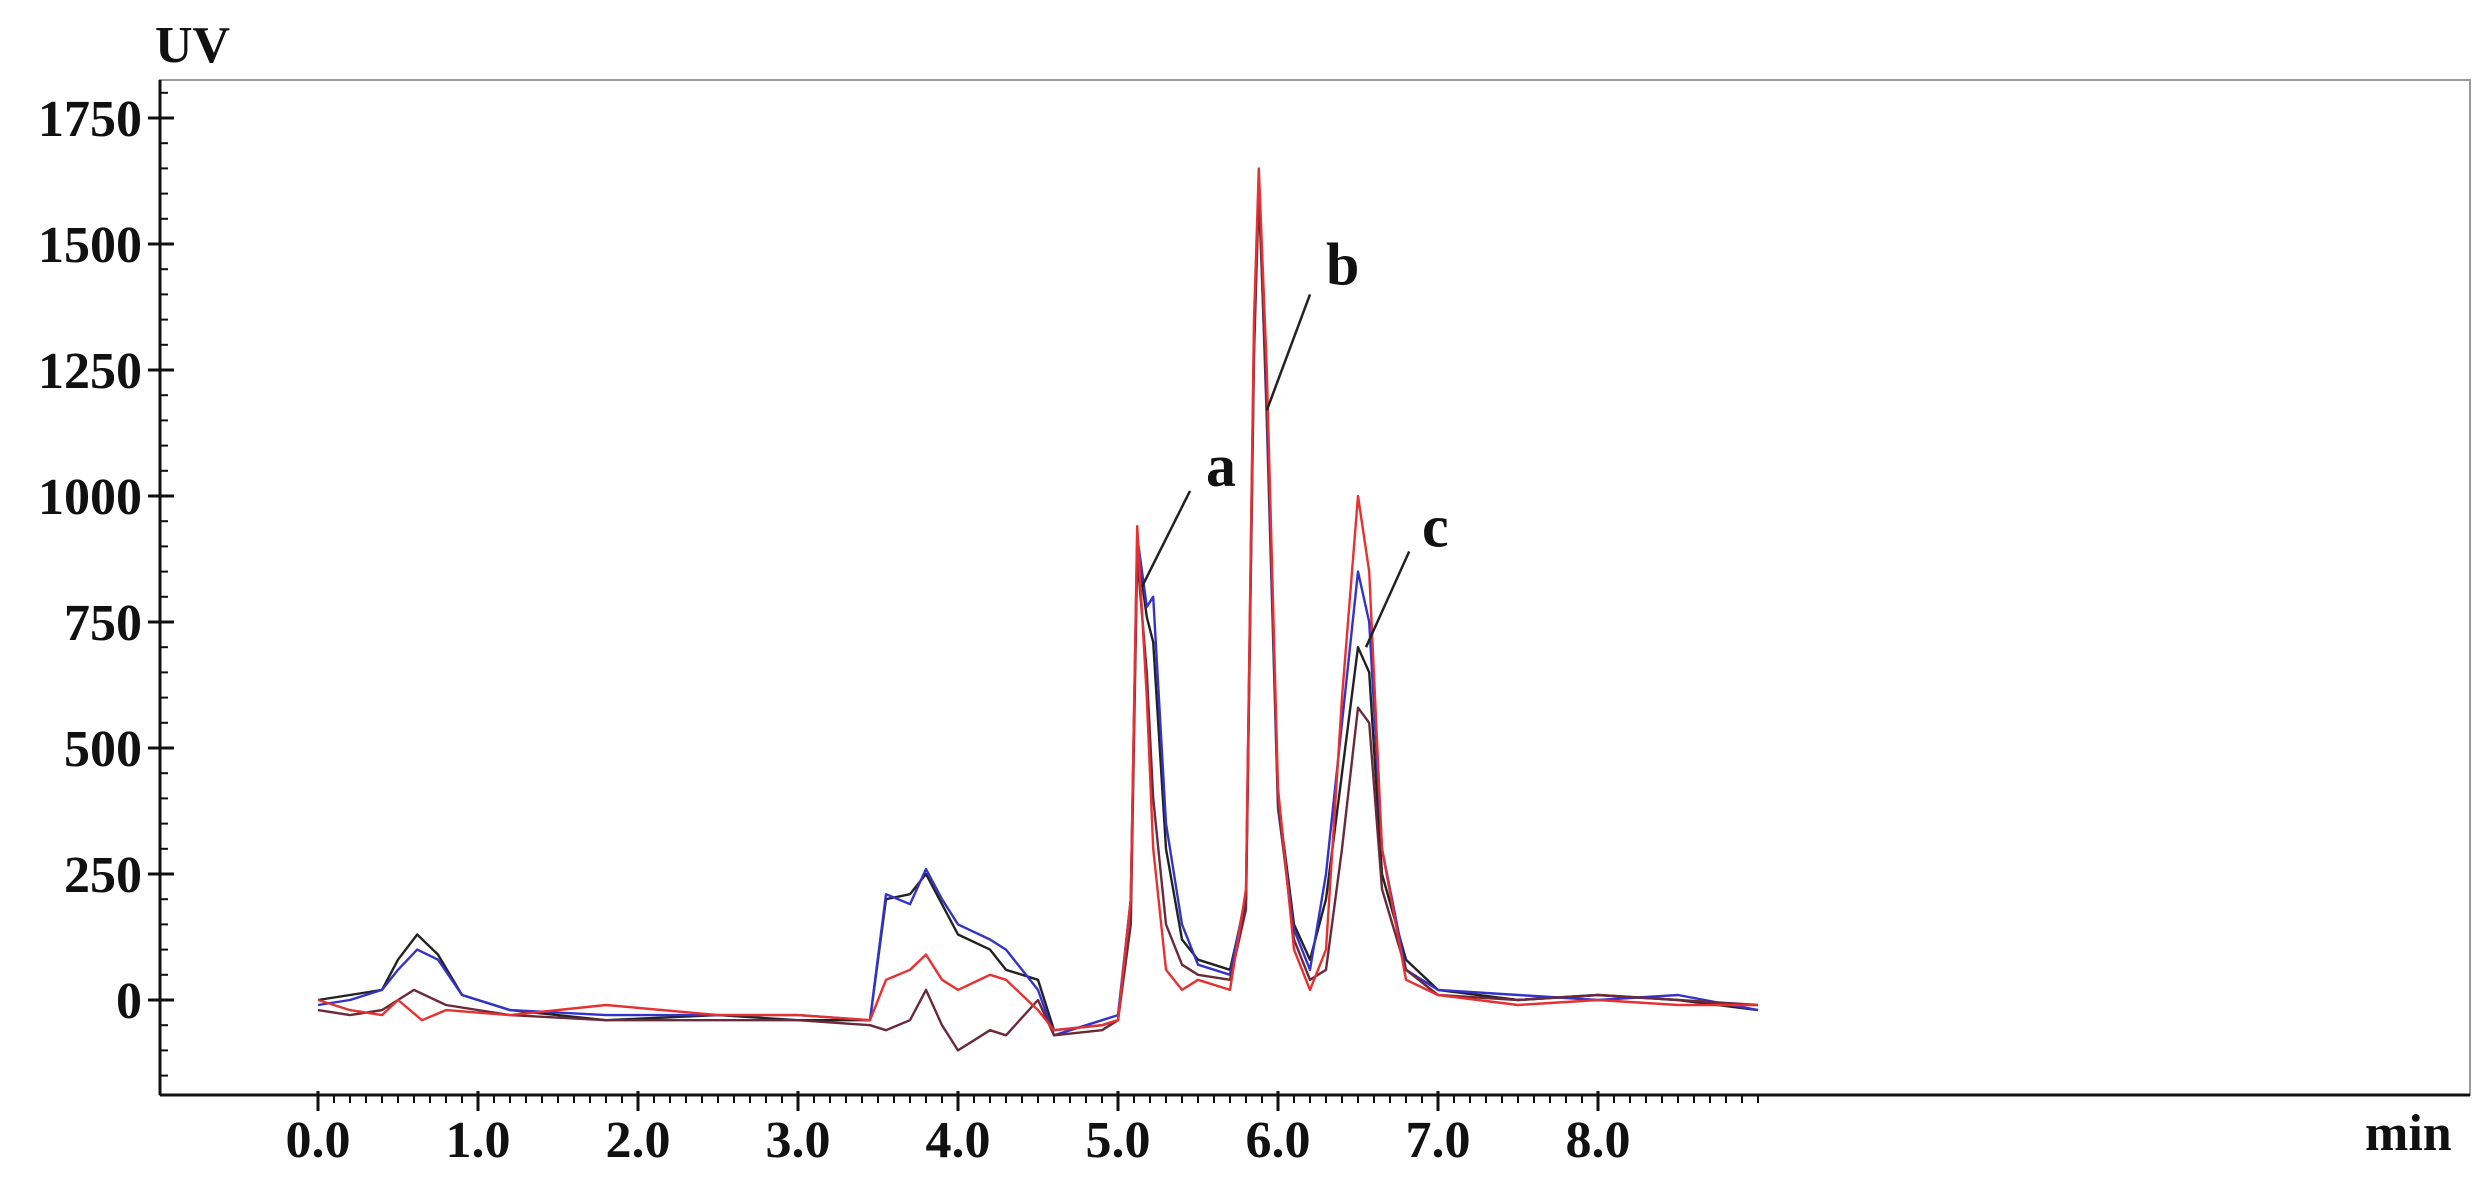  What do you see at coordinates (1288, 352) in the screenshot?
I see `annotation-leader-b` at bounding box center [1288, 352].